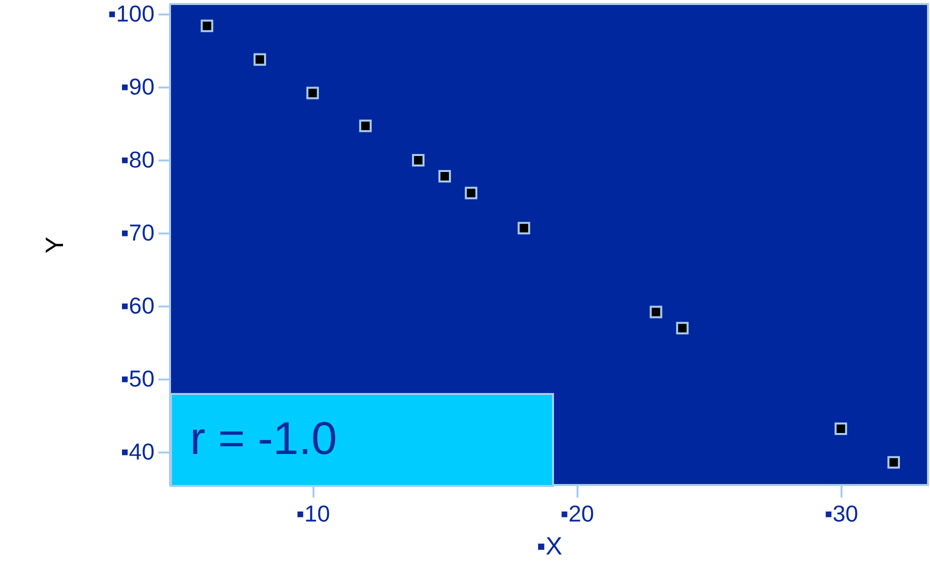 The height and width of the screenshot is (582, 930). I want to click on y-axis-title: Y, so click(54, 245).